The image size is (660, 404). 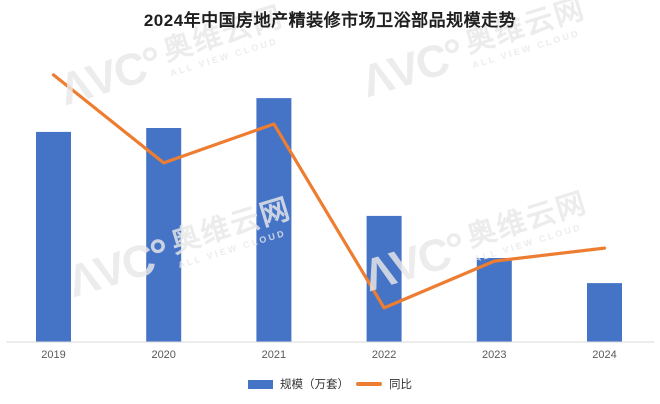 I want to click on bar-2019, so click(x=53, y=236).